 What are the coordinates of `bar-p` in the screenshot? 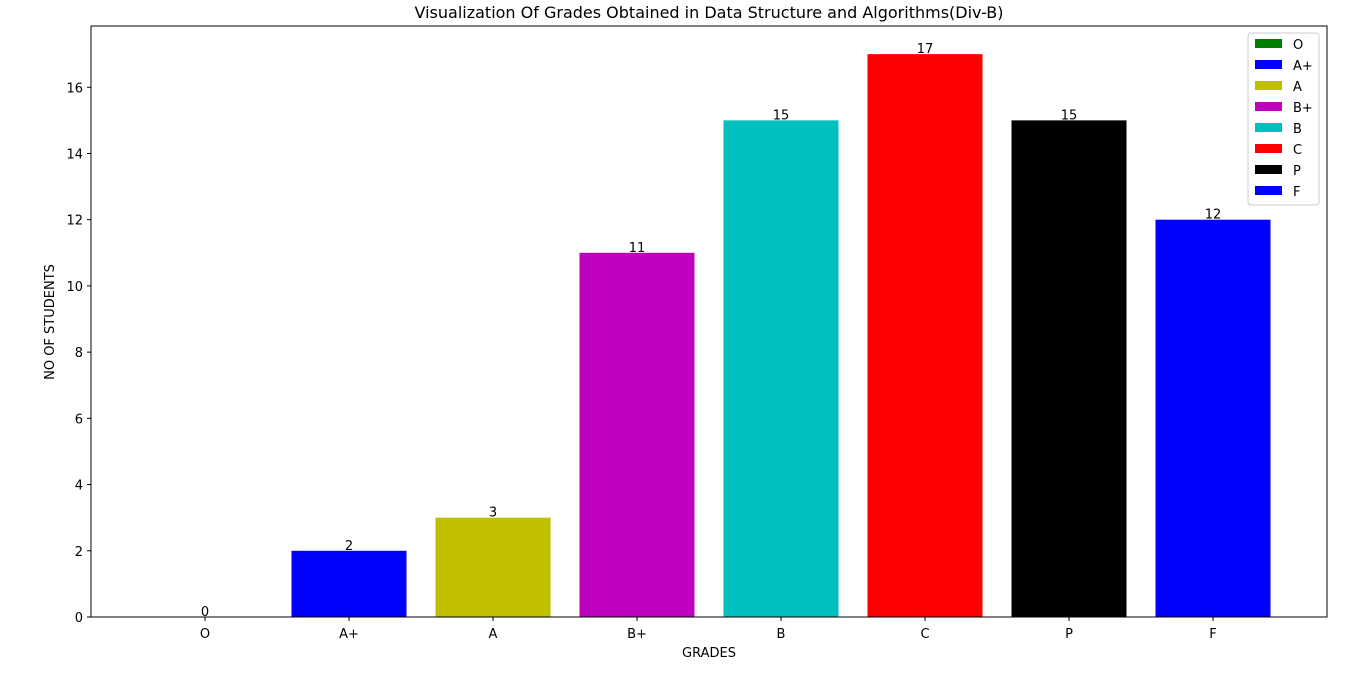 It's located at (1069, 369).